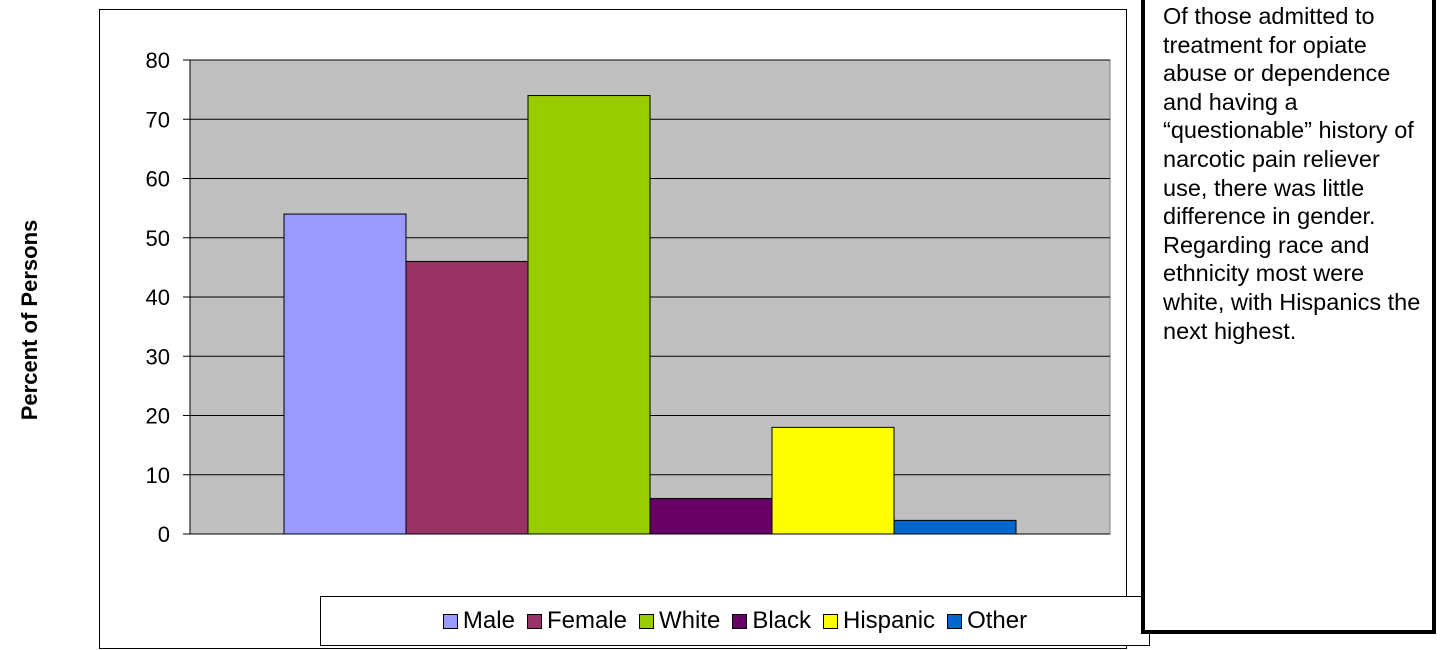 The image size is (1440, 650). What do you see at coordinates (158, 356) in the screenshot?
I see `y-tick-label: 30` at bounding box center [158, 356].